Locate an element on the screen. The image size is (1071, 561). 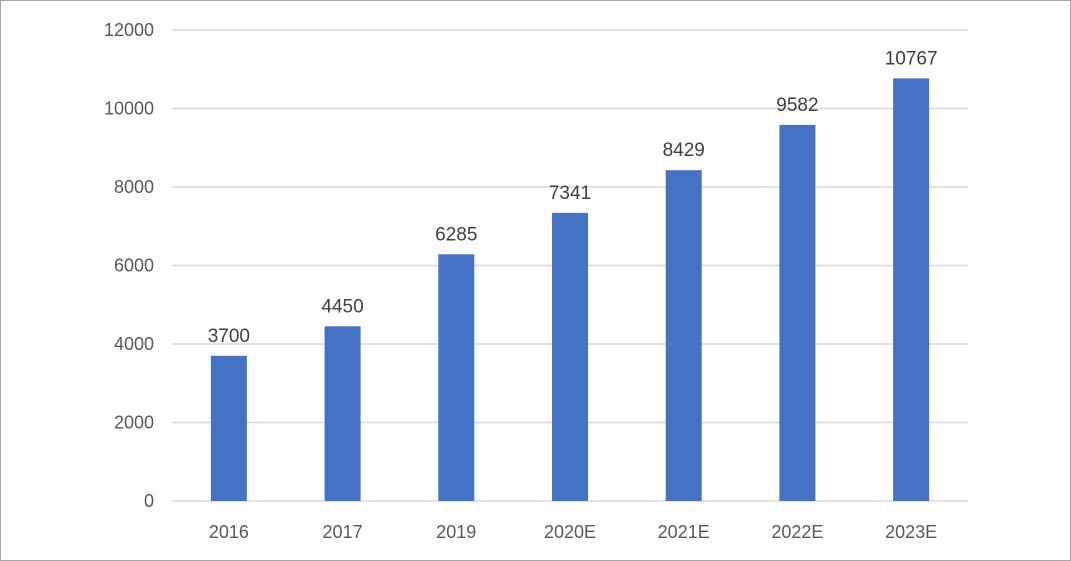
x-tick-label: 2021E is located at coordinates (684, 532).